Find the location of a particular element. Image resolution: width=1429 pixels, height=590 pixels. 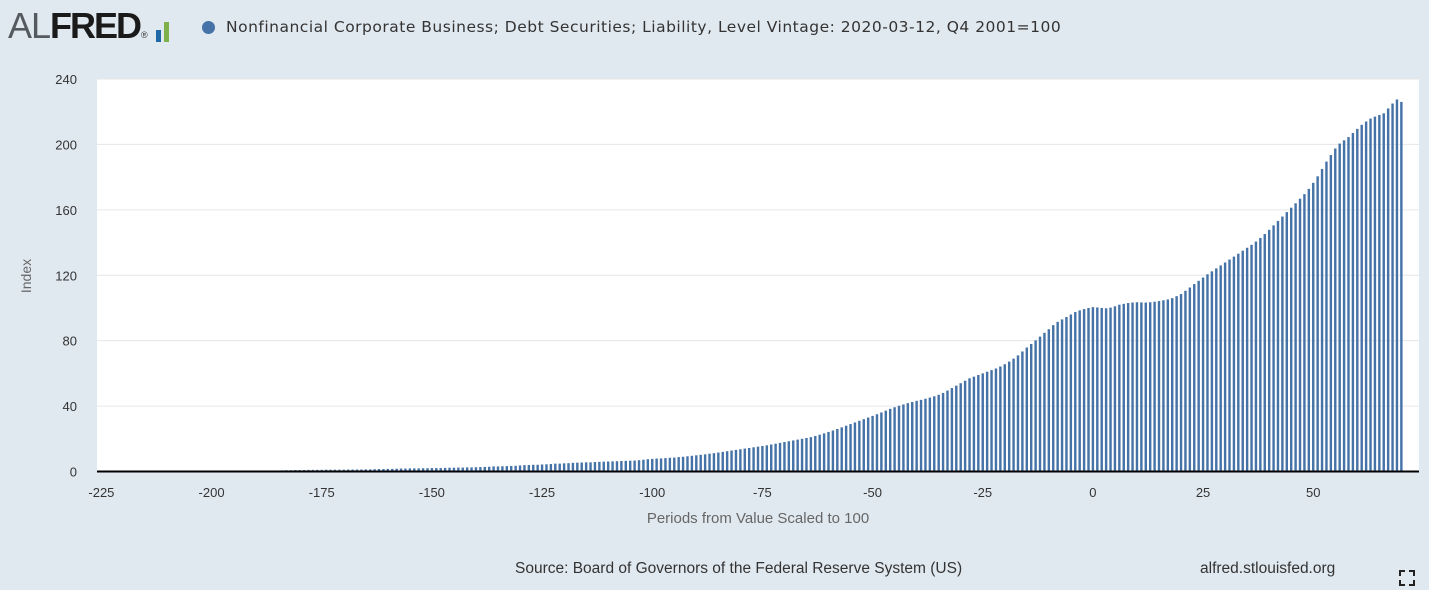

alfred-logo: AL FRED ® is located at coordinates (88, 26).